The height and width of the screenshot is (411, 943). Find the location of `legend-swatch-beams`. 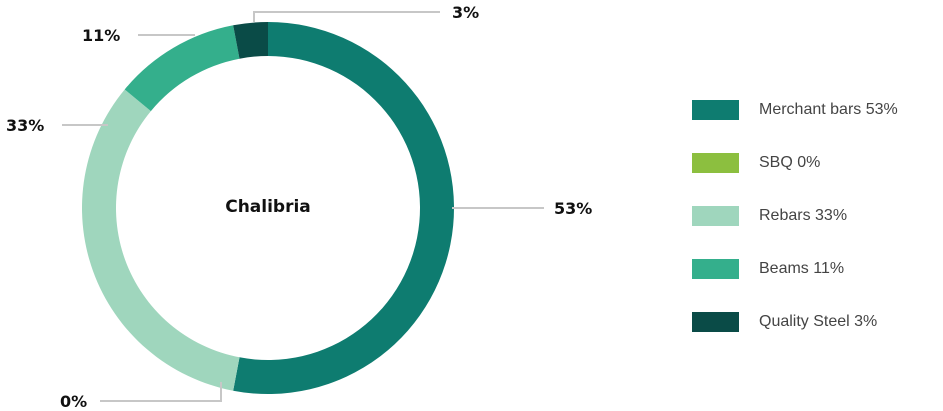

legend-swatch-beams is located at coordinates (715, 269).